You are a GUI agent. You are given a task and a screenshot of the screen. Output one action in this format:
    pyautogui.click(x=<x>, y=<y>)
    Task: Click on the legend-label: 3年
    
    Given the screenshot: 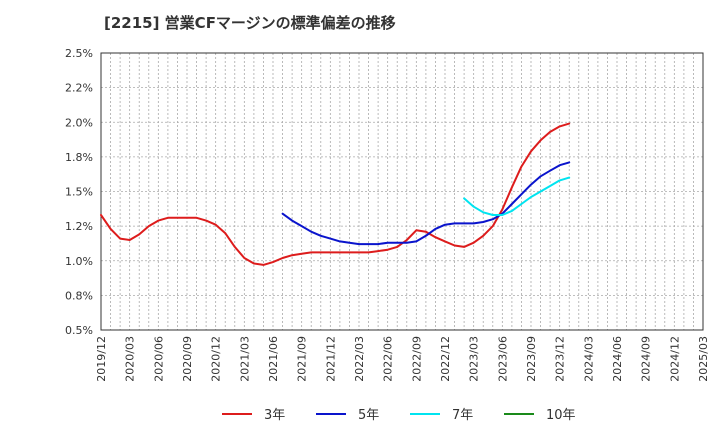 What is the action you would take?
    pyautogui.click(x=274, y=415)
    